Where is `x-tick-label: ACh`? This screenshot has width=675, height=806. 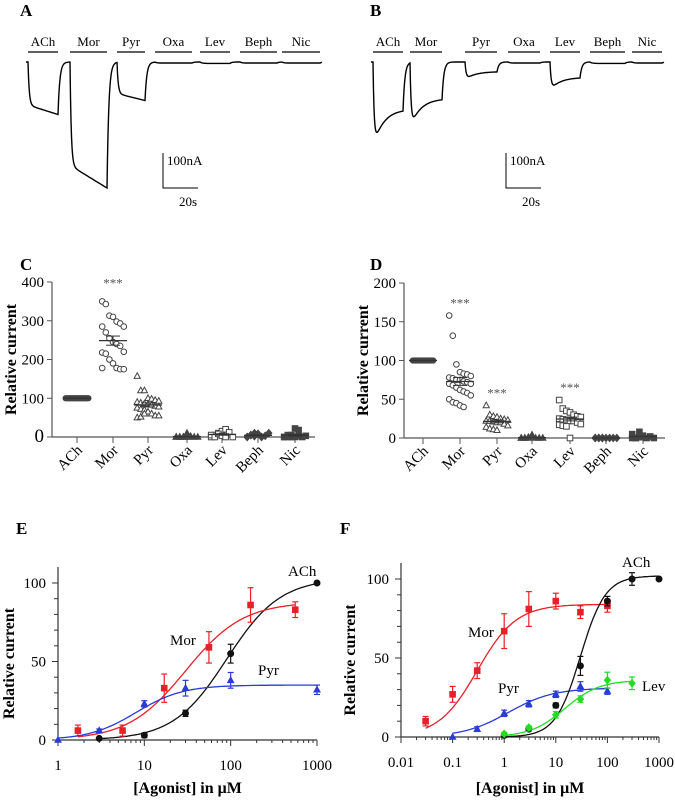
x-tick-label: ACh is located at coordinates (70, 458).